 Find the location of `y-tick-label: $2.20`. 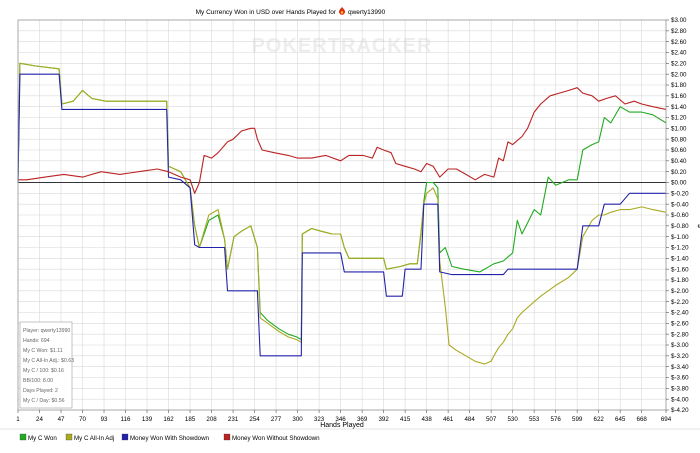

y-tick-label: $2.20 is located at coordinates (679, 64).